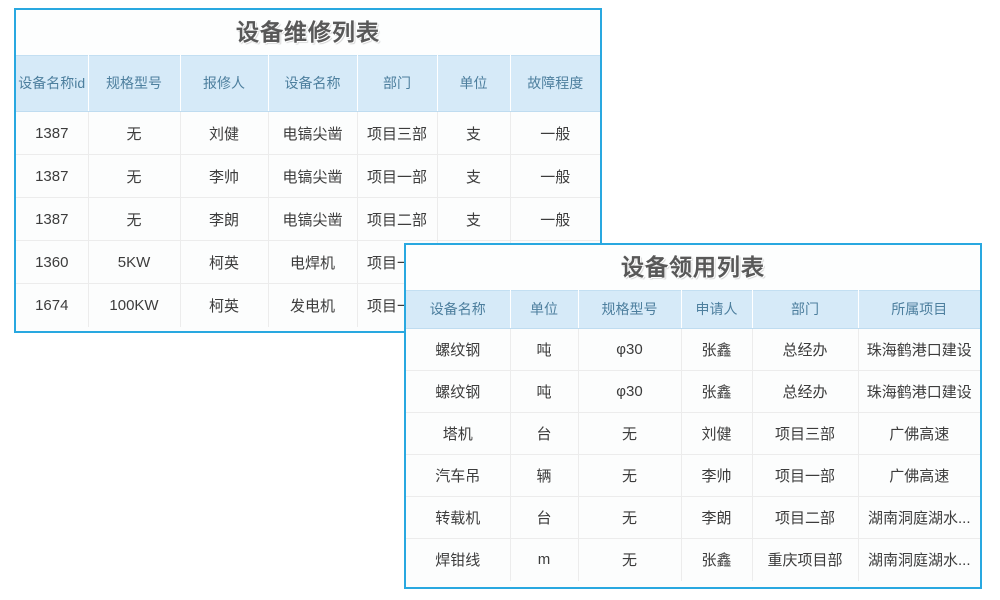  What do you see at coordinates (134, 305) in the screenshot?
I see `cell-spec: 100KW` at bounding box center [134, 305].